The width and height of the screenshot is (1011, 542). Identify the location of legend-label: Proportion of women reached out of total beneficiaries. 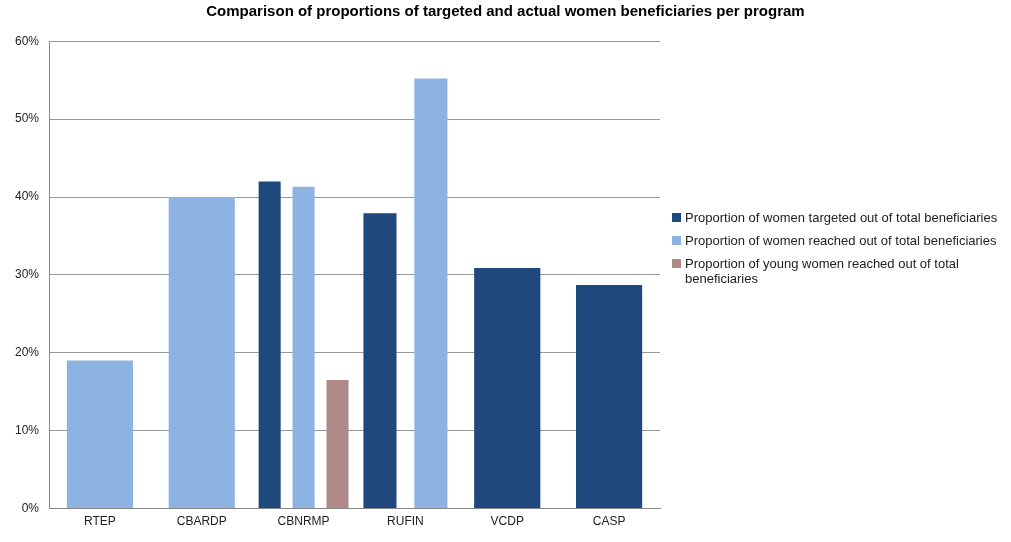
(841, 240).